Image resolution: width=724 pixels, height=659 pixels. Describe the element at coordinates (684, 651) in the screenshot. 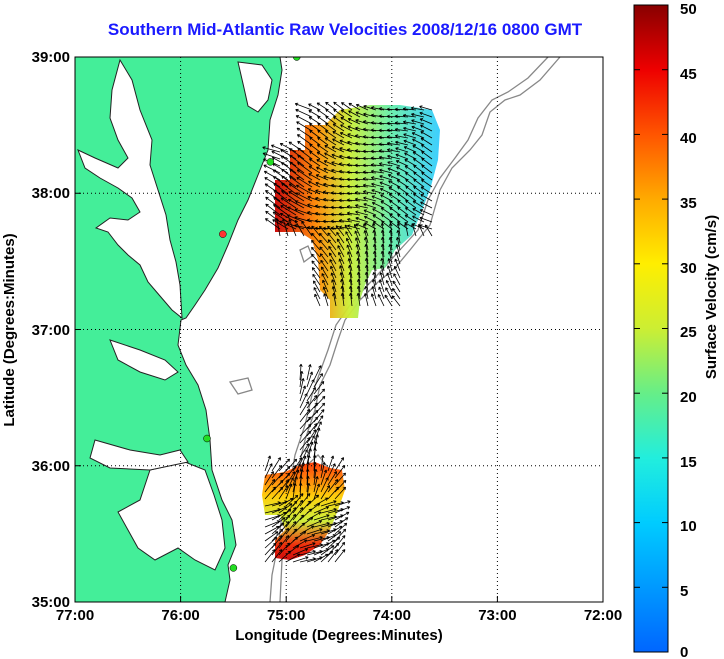

I see `colorbar-tick: 0` at that location.